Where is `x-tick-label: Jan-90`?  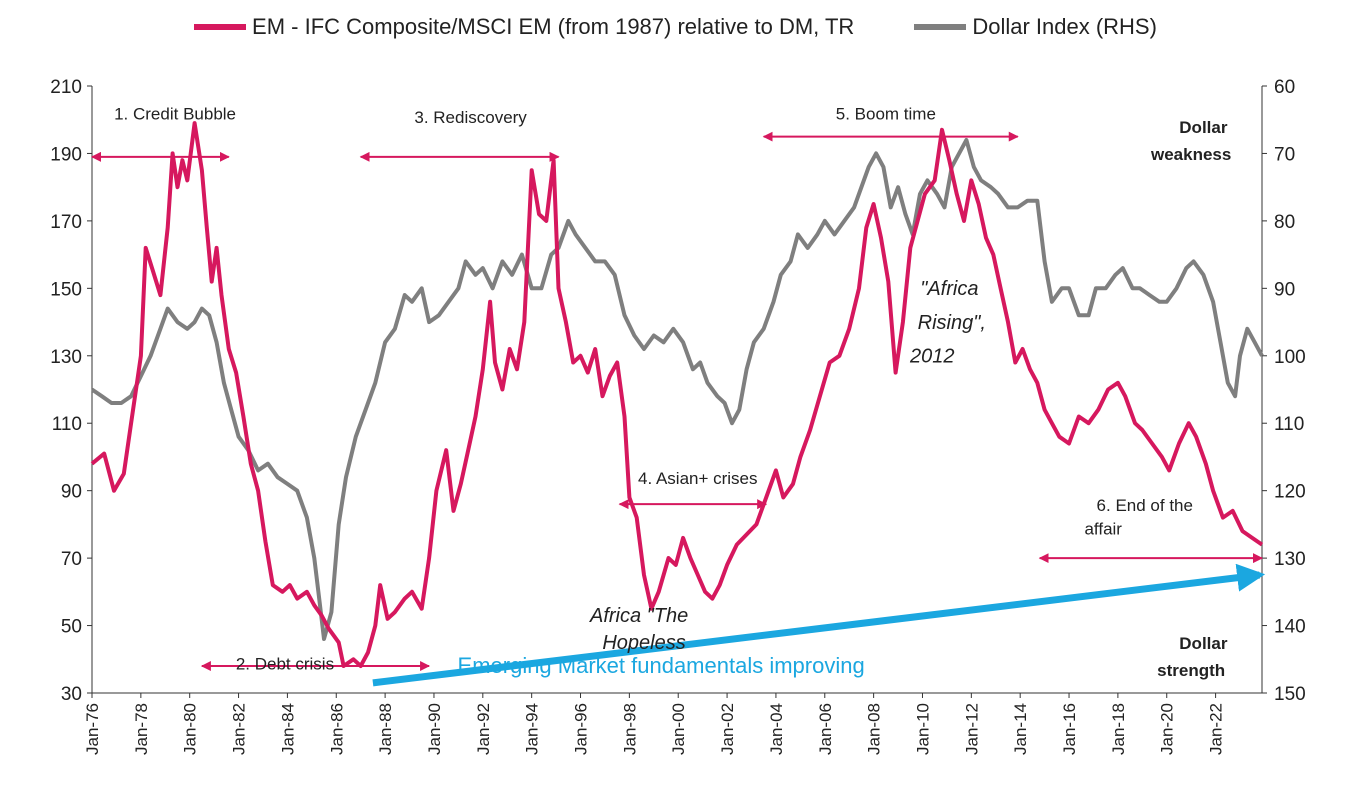 x-tick-label: Jan-90 is located at coordinates (434, 729).